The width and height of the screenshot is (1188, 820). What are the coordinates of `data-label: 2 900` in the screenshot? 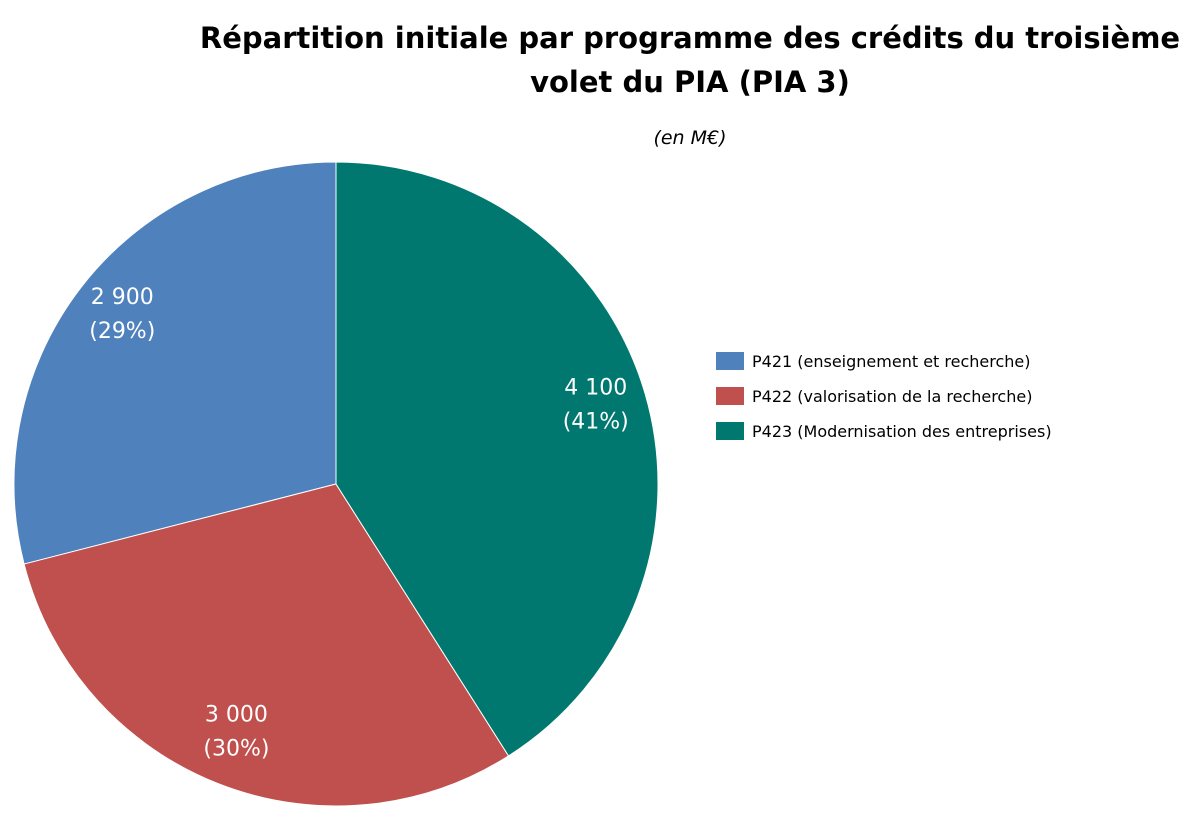 It's located at (122, 297).